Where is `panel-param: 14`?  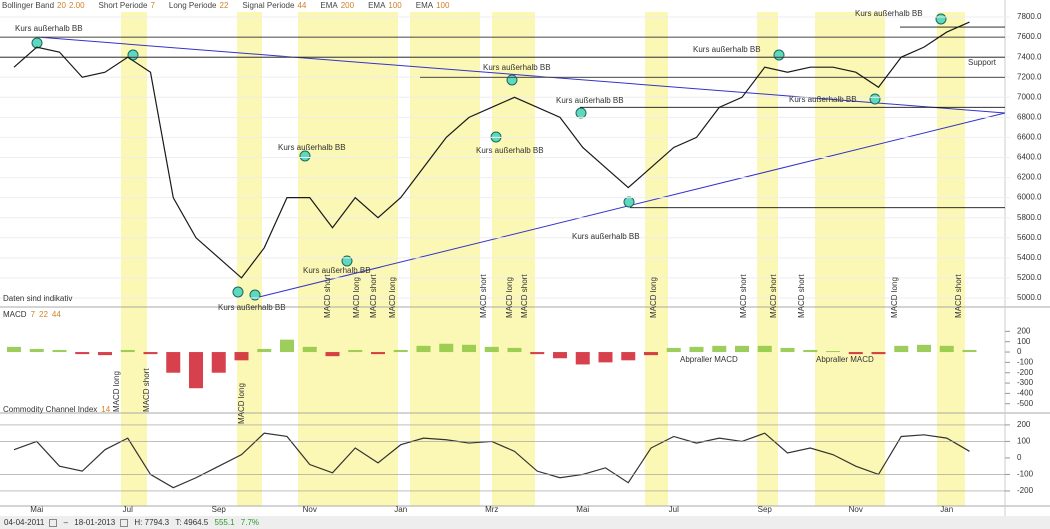 panel-param: 14 is located at coordinates (105, 409).